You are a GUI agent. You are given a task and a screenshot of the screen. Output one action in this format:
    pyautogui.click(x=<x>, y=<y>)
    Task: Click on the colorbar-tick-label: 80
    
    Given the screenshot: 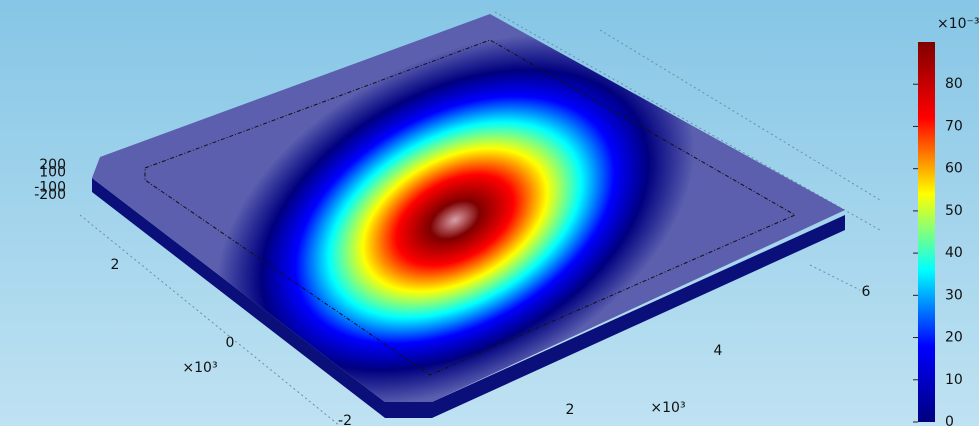 What is the action you would take?
    pyautogui.click(x=954, y=84)
    